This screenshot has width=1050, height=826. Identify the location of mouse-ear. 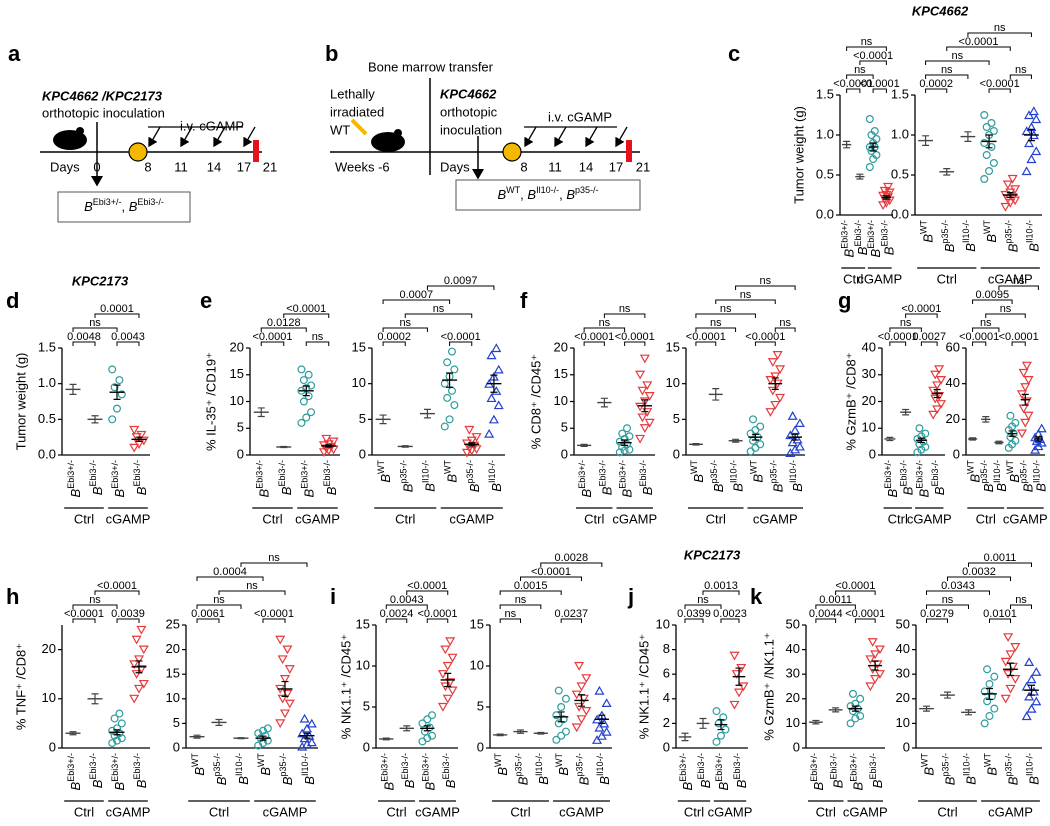
(80, 131).